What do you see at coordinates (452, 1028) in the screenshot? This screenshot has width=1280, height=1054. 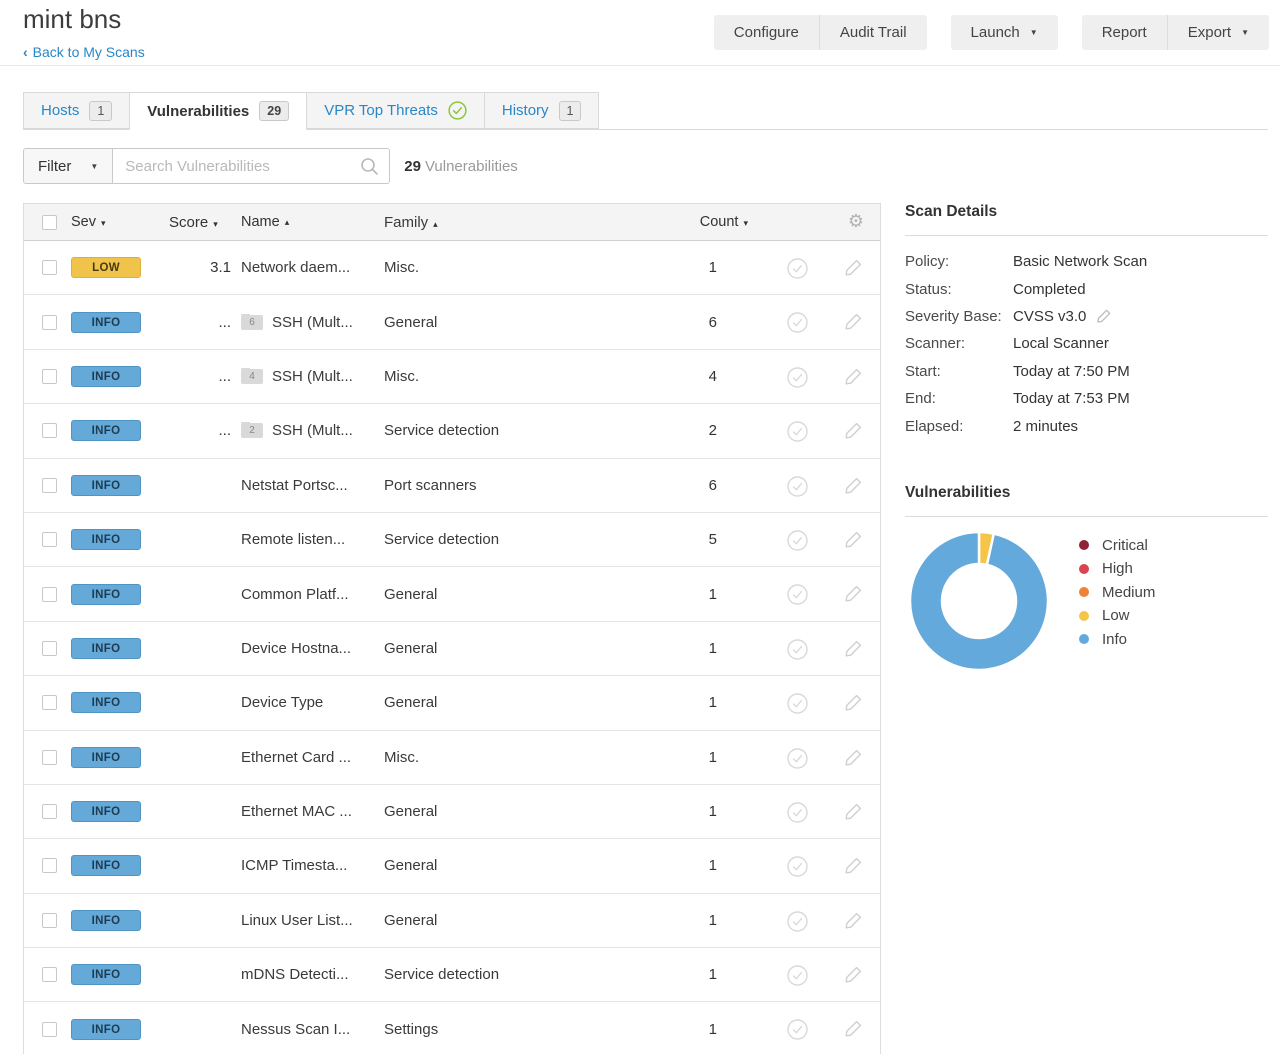 I see `table-row: INFO Nessus Scan I... Settings 1` at bounding box center [452, 1028].